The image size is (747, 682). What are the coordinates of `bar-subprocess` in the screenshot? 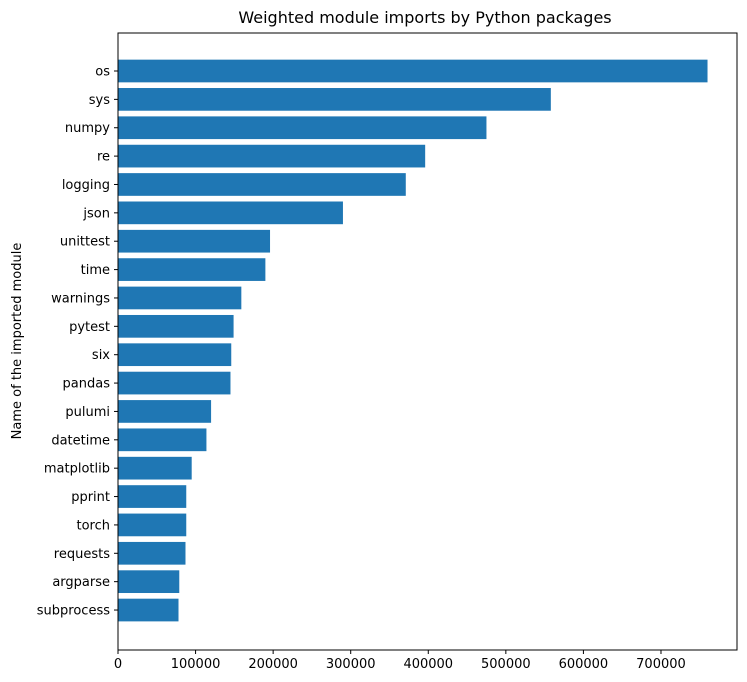 It's located at (148, 610).